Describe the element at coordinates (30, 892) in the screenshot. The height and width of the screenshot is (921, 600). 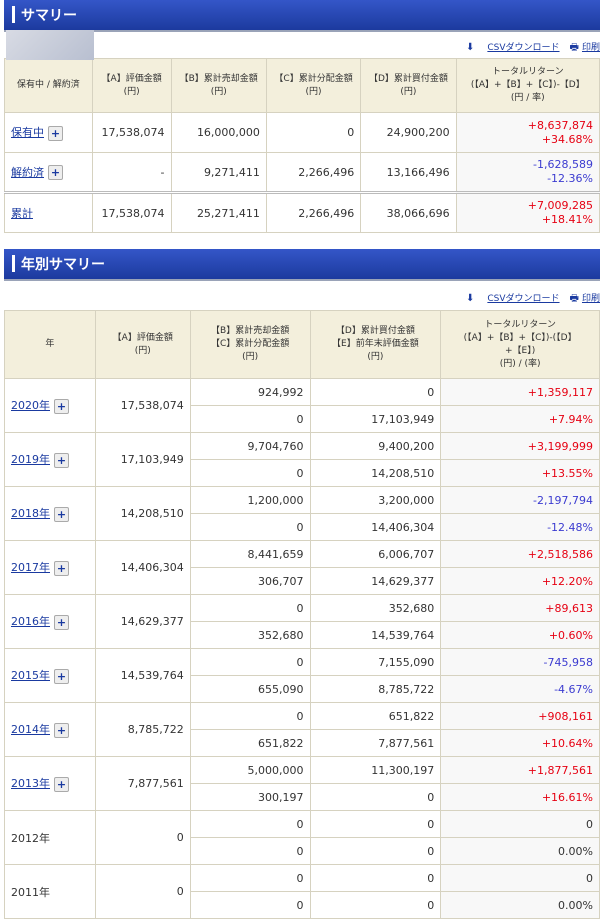
I see `year-label: 2011年` at that location.